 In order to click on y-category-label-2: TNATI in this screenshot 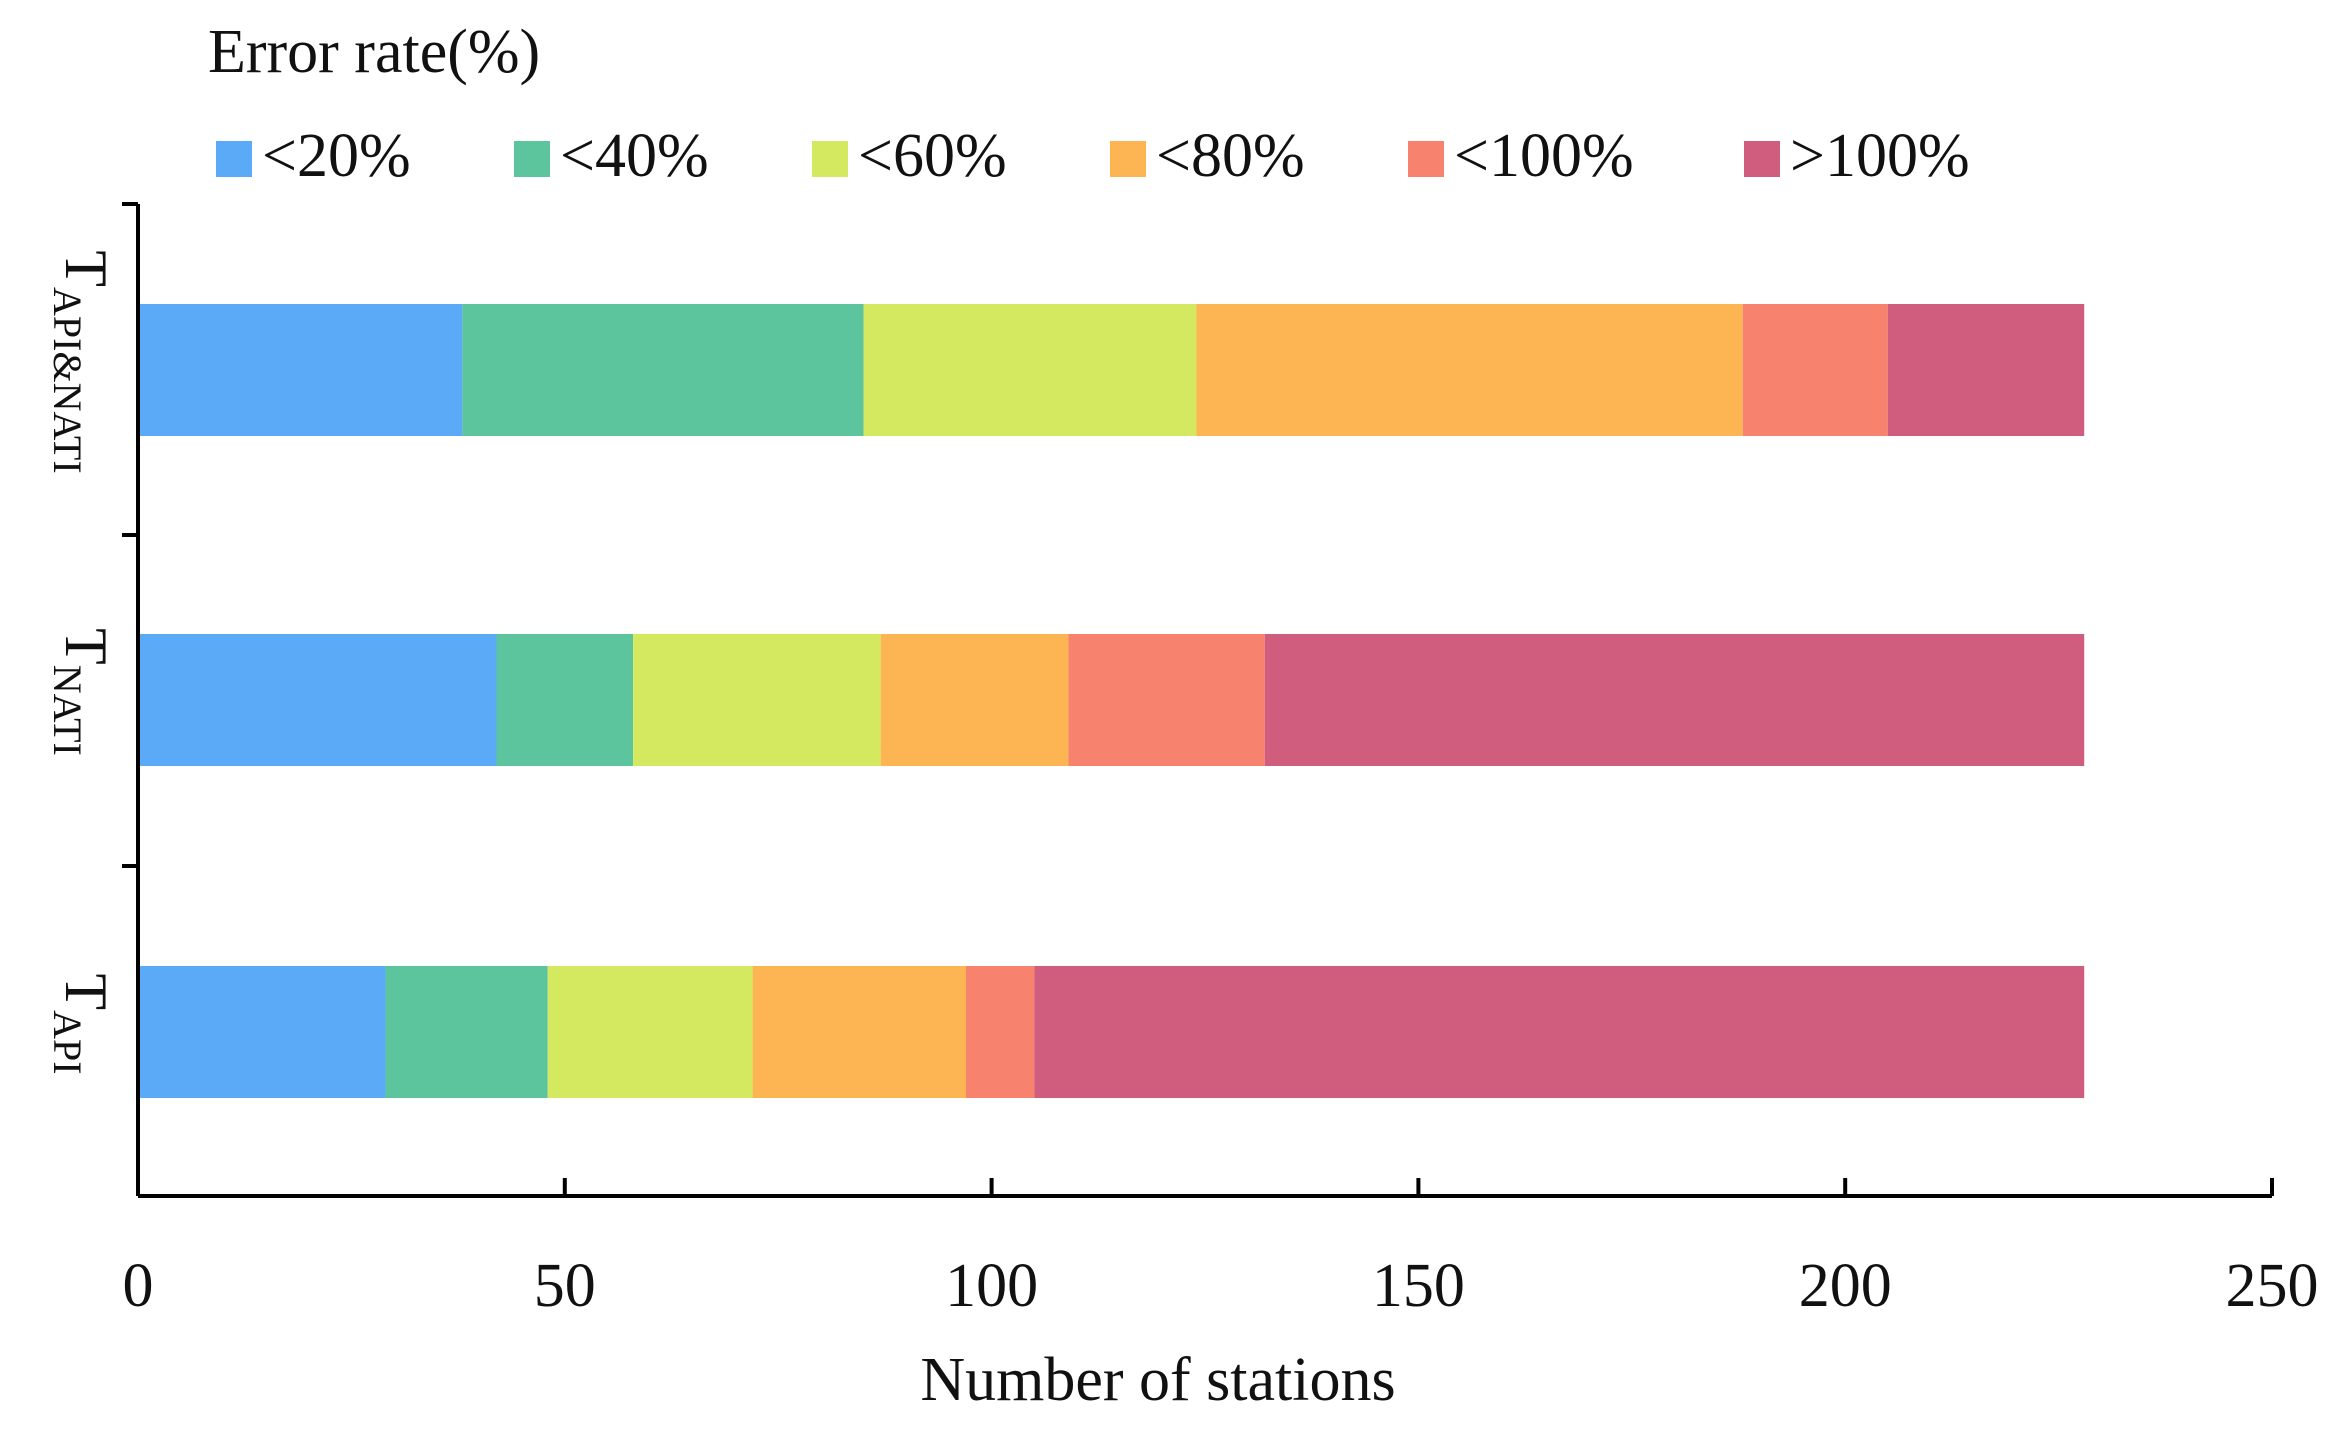, I will do `click(82, 692)`.